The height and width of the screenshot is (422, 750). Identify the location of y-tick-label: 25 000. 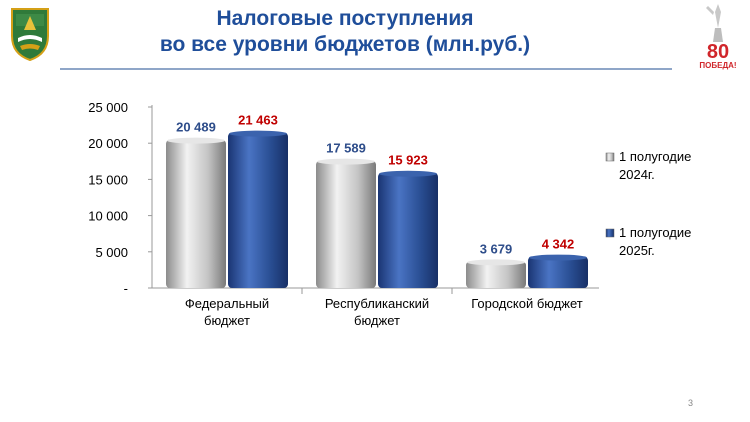
(108, 107).